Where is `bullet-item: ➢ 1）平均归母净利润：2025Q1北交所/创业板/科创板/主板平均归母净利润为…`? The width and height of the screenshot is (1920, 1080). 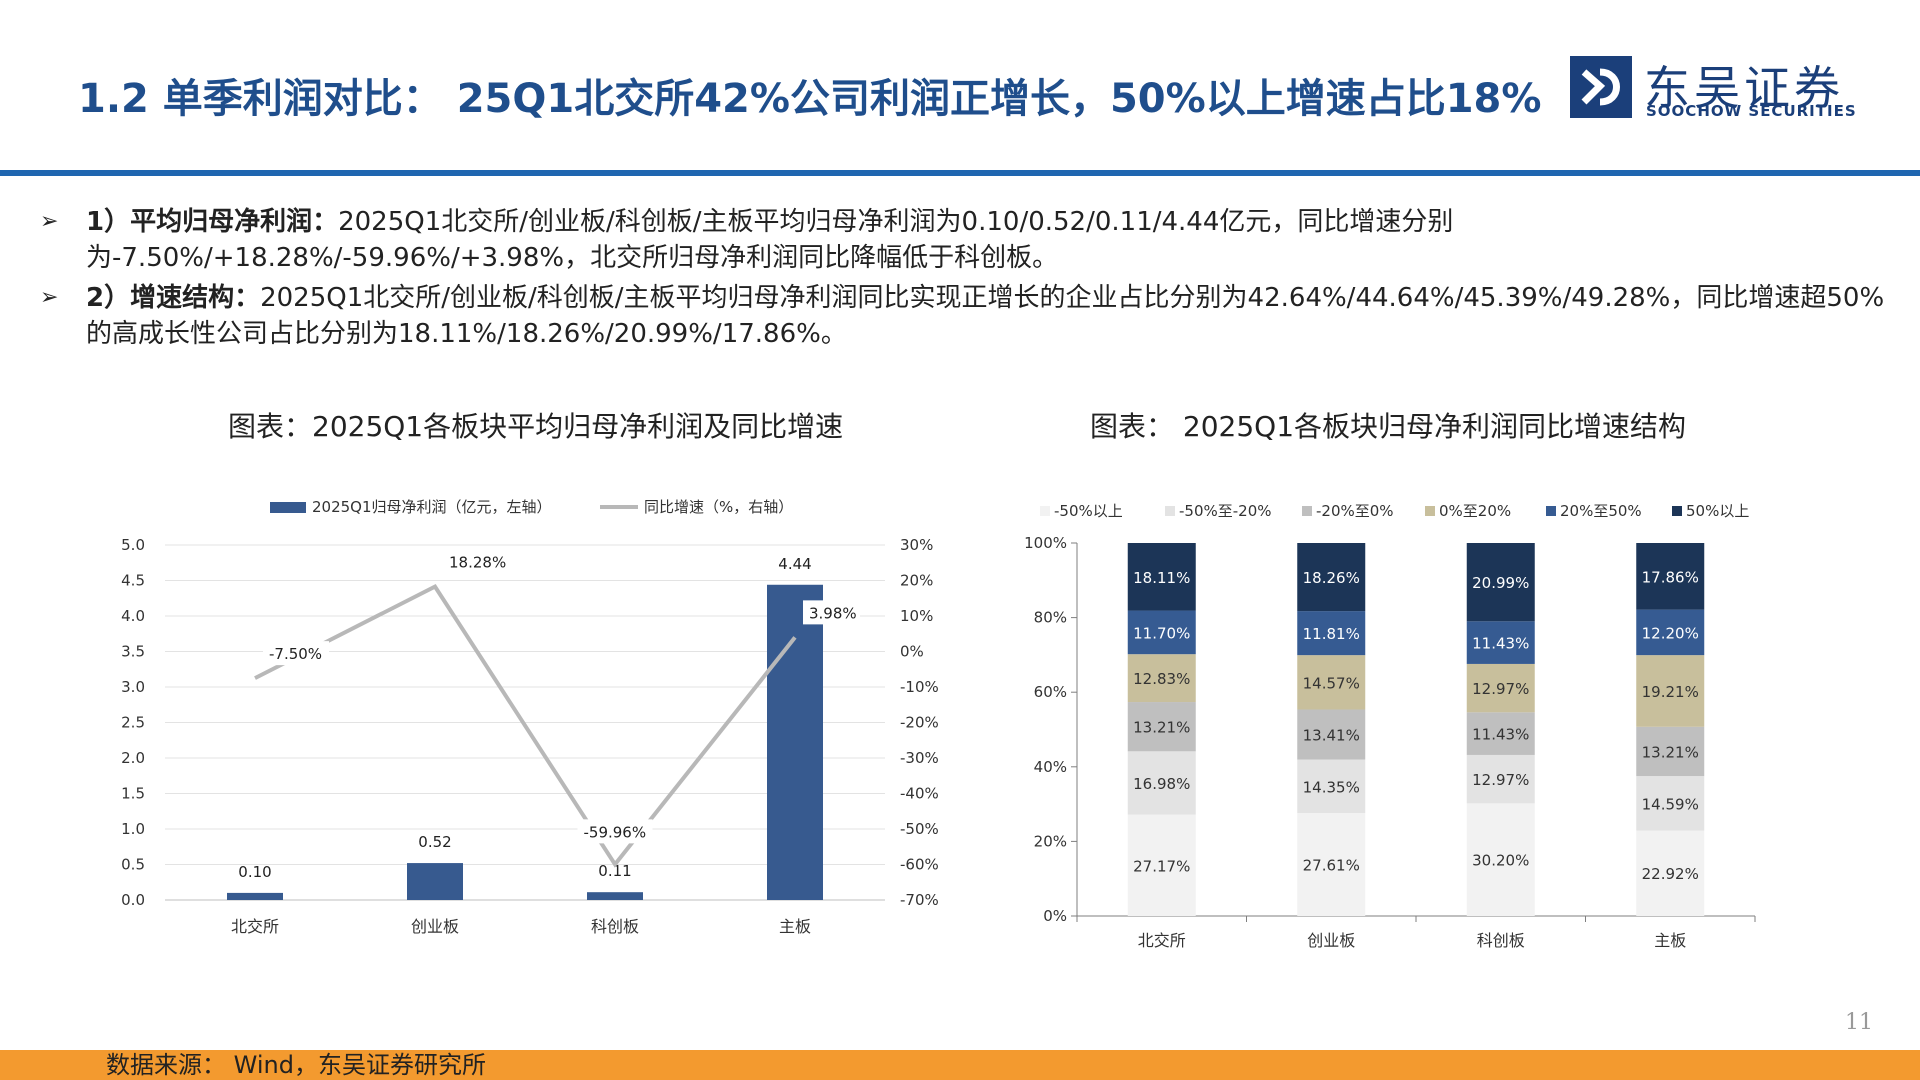 bullet-item: ➢ 1）平均归母净利润：2025Q1北交所/创业板/科创板/主板平均归母净利润为… is located at coordinates (963, 240).